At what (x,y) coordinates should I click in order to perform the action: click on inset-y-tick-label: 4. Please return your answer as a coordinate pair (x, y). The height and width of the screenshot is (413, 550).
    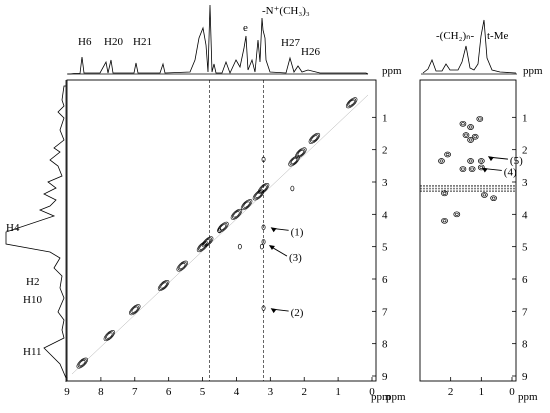
    Looking at the image, I should click on (525, 215).